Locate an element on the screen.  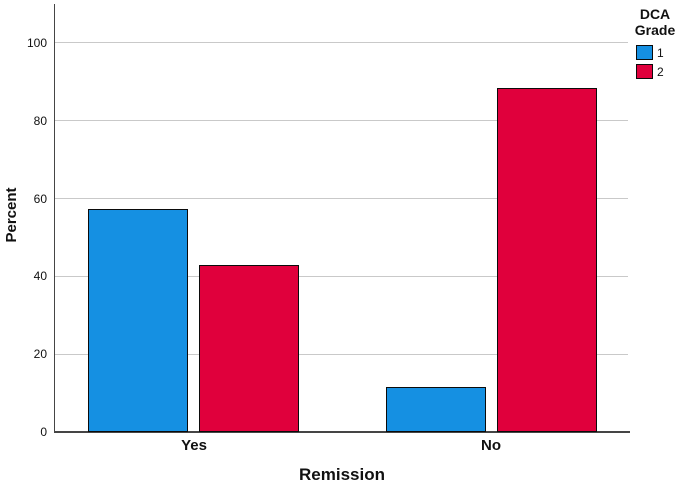
y-tick-label: 0 is located at coordinates (43, 432).